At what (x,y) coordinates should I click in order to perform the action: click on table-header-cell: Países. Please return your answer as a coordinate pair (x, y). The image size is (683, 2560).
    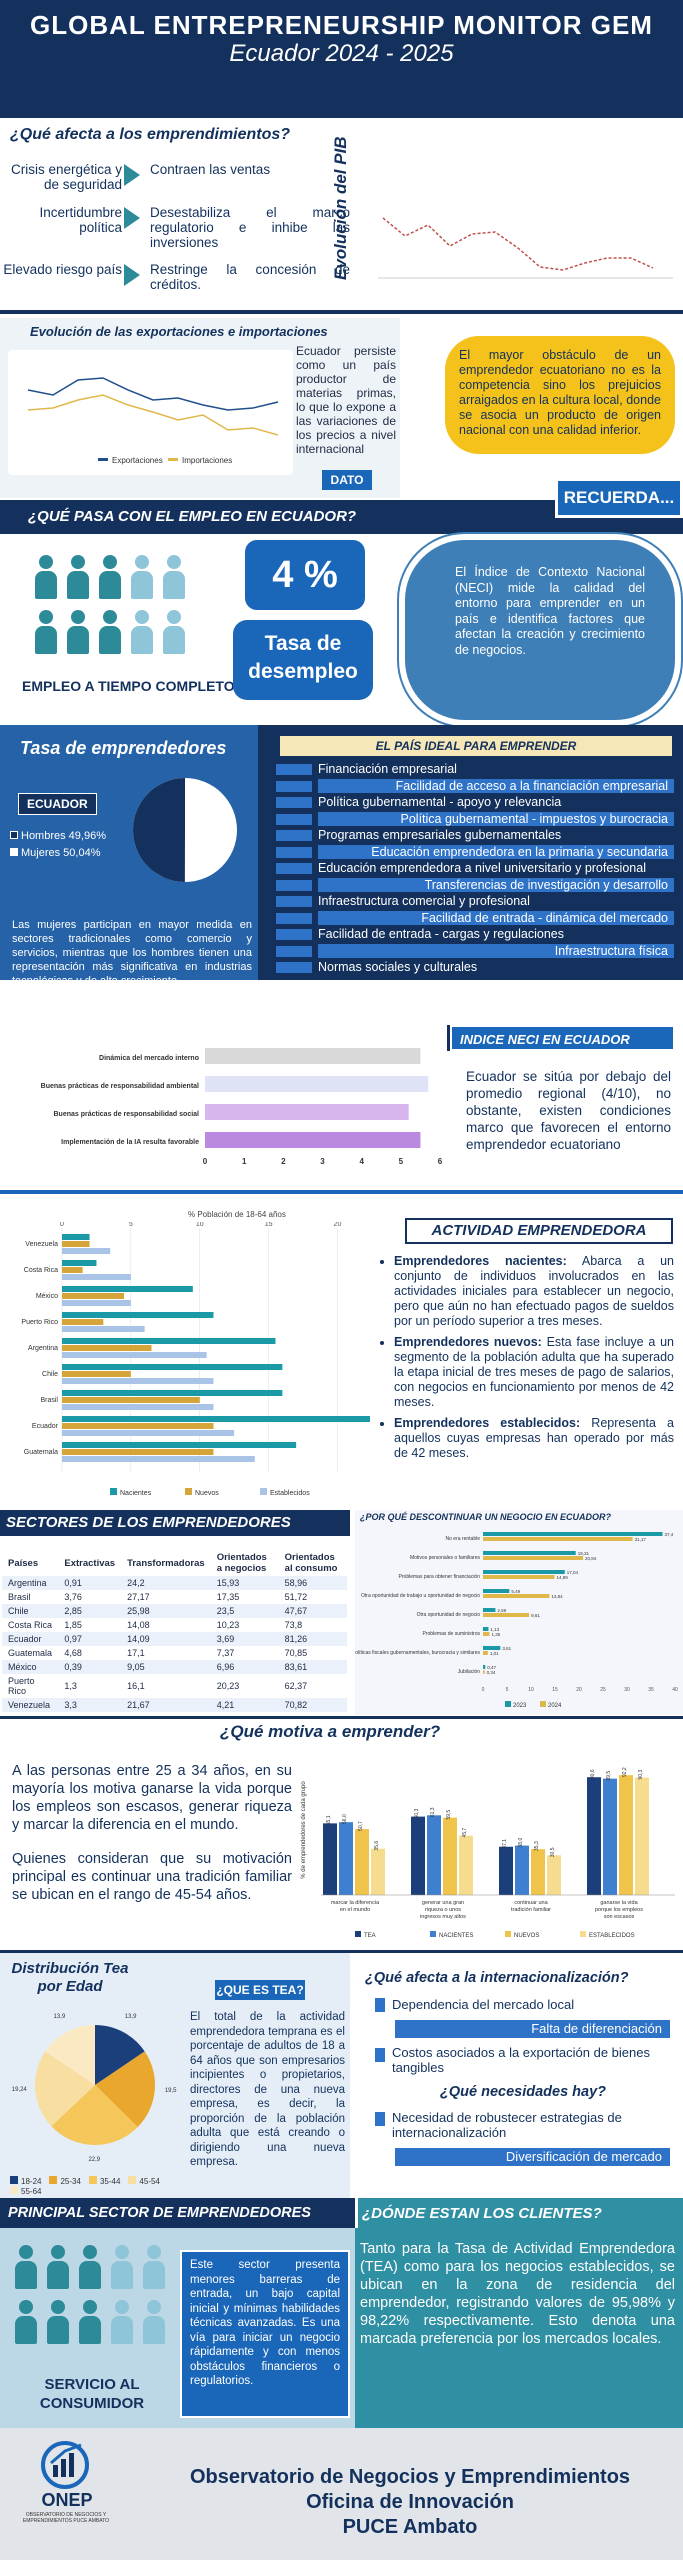
    Looking at the image, I should click on (23, 1563).